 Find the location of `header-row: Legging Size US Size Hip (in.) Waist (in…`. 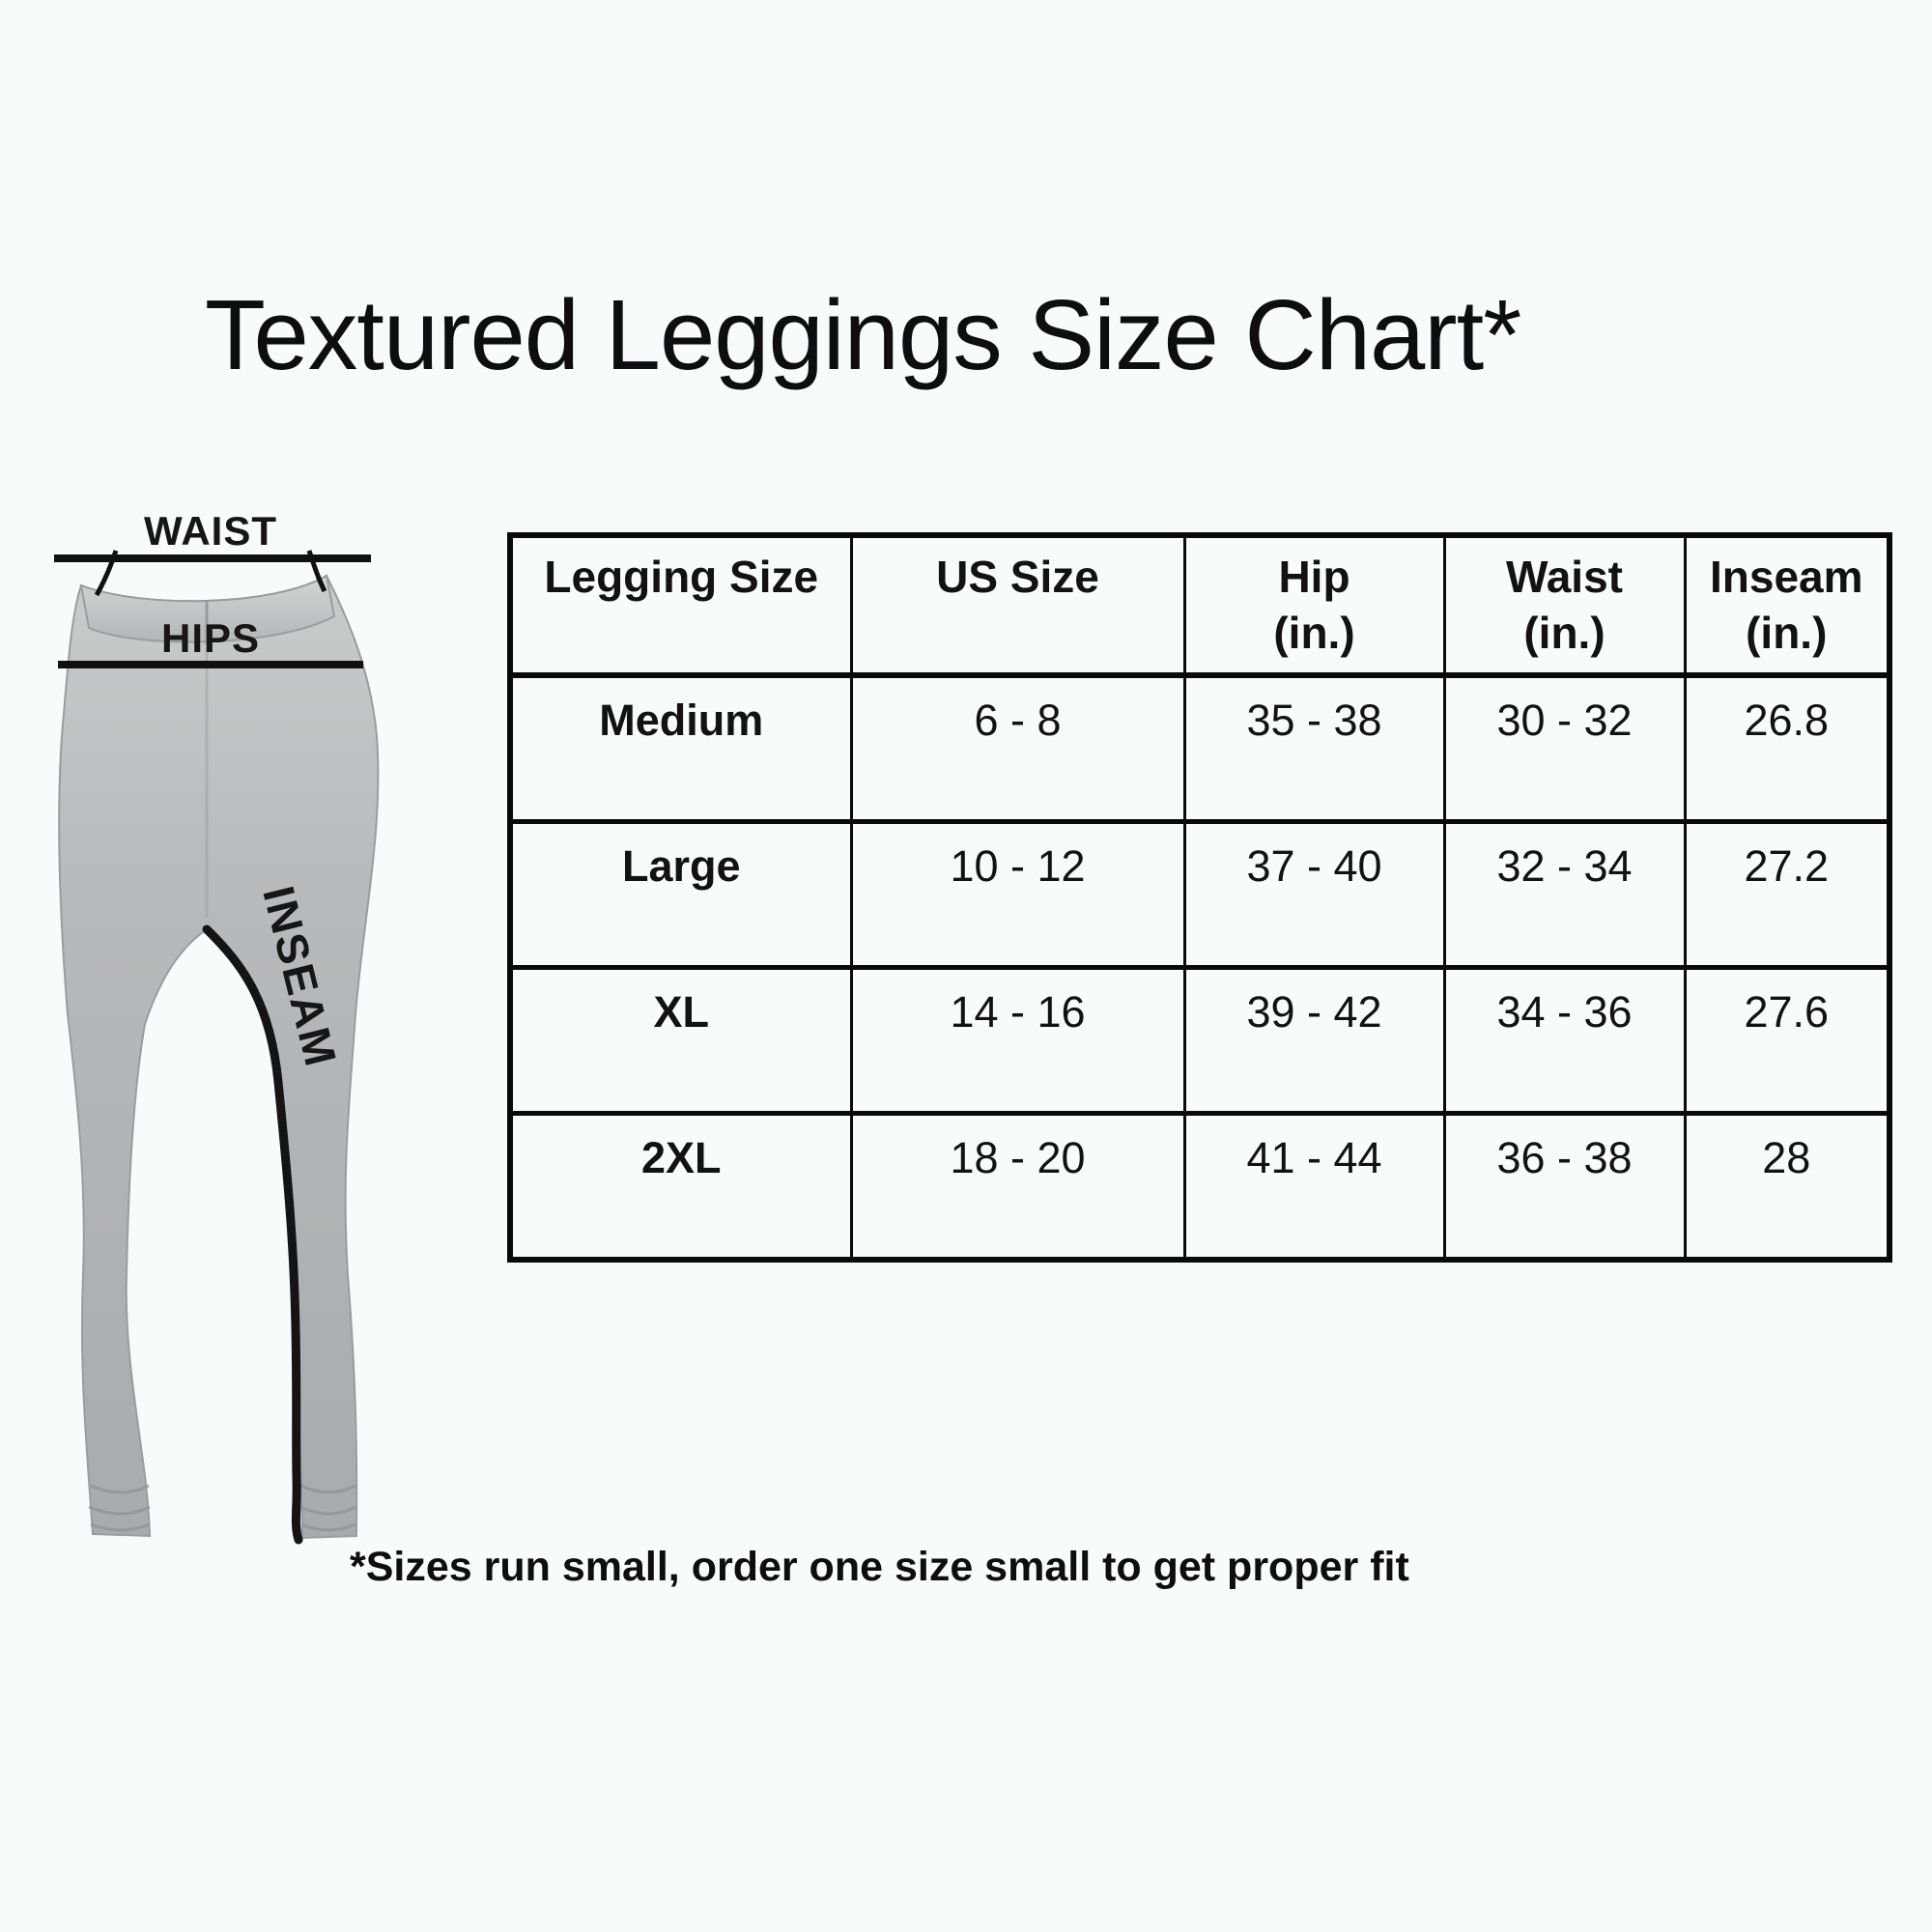

header-row: Legging Size US Size Hip (in.) Waist (in… is located at coordinates (1199, 605).